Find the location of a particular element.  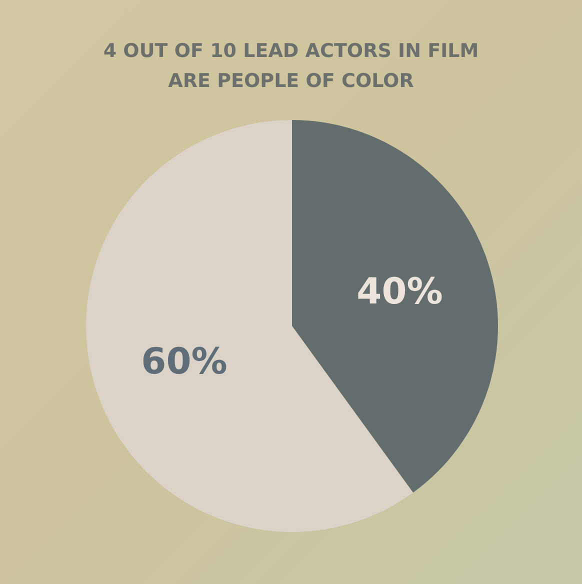

chart-title: 4 OUT OF 10 LEAD ACTORS IN FILM ARE PEOPLE OF COLOR is located at coordinates (291, 66).